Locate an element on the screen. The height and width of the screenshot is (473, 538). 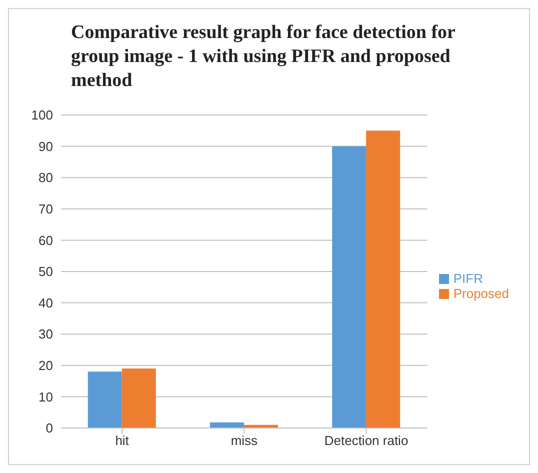
y-tick-label: 100 is located at coordinates (42, 115).